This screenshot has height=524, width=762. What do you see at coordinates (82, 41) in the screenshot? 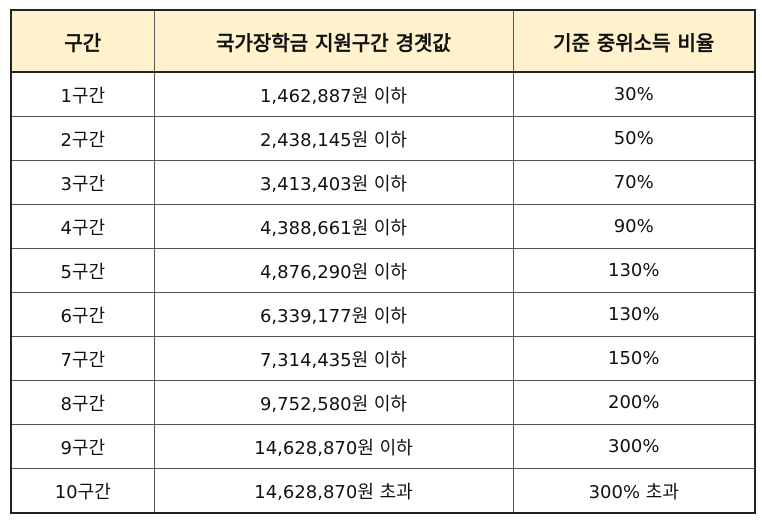
I see `header-bracket: 구간` at bounding box center [82, 41].